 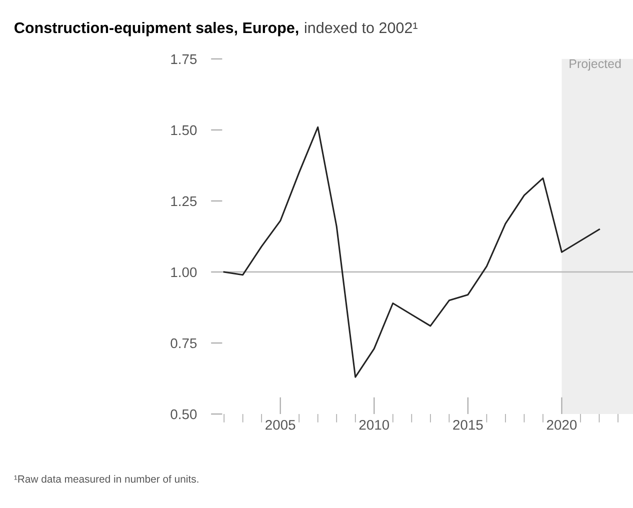 What do you see at coordinates (561, 425) in the screenshot?
I see `x-tick-label: 2020` at bounding box center [561, 425].